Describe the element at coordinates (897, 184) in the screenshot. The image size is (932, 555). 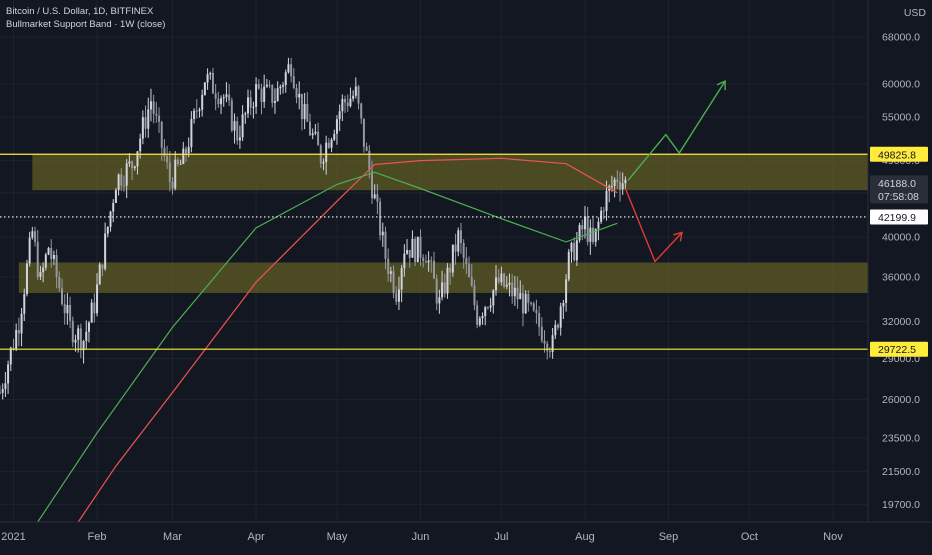
I see `last-price-tag: 46188.0` at that location.